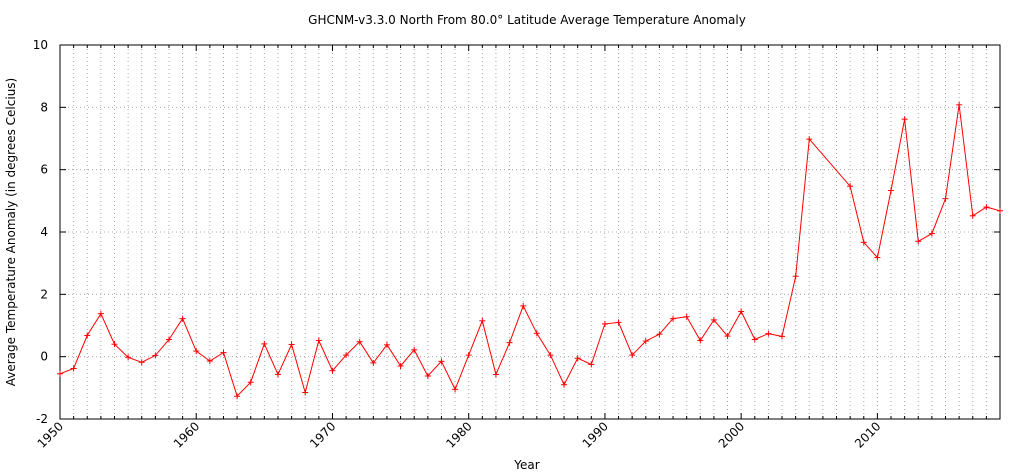 The width and height of the screenshot is (1024, 476). Describe the element at coordinates (42, 419) in the screenshot. I see `y-tick-label: -2` at that location.